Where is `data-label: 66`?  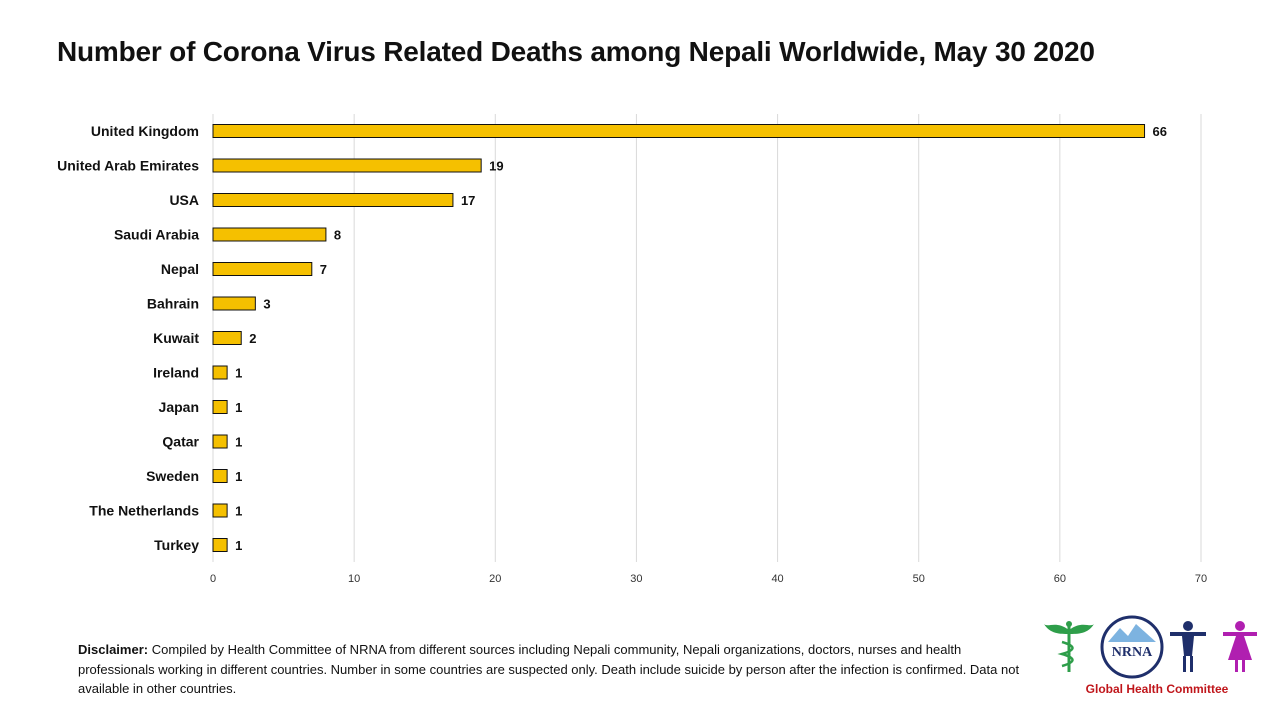
data-label: 66 is located at coordinates (1160, 131).